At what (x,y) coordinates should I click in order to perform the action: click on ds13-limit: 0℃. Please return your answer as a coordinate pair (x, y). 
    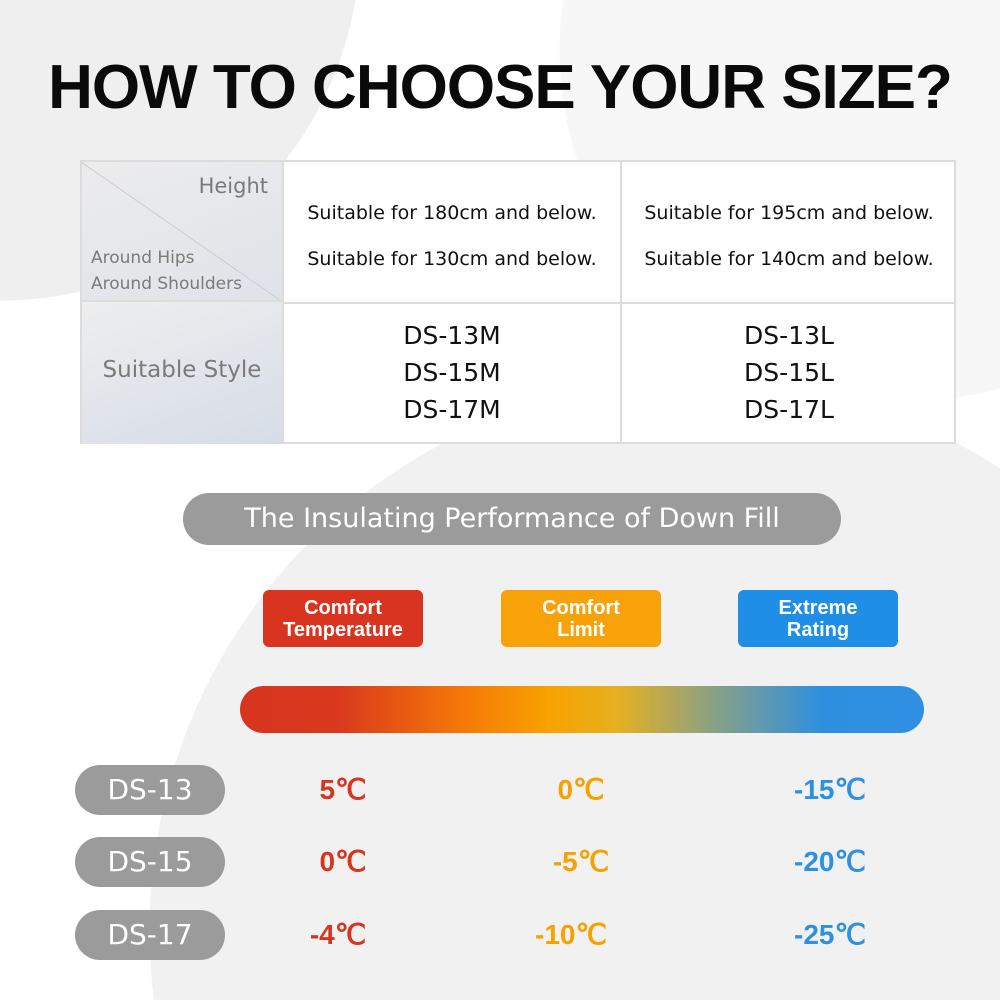
    Looking at the image, I should click on (581, 789).